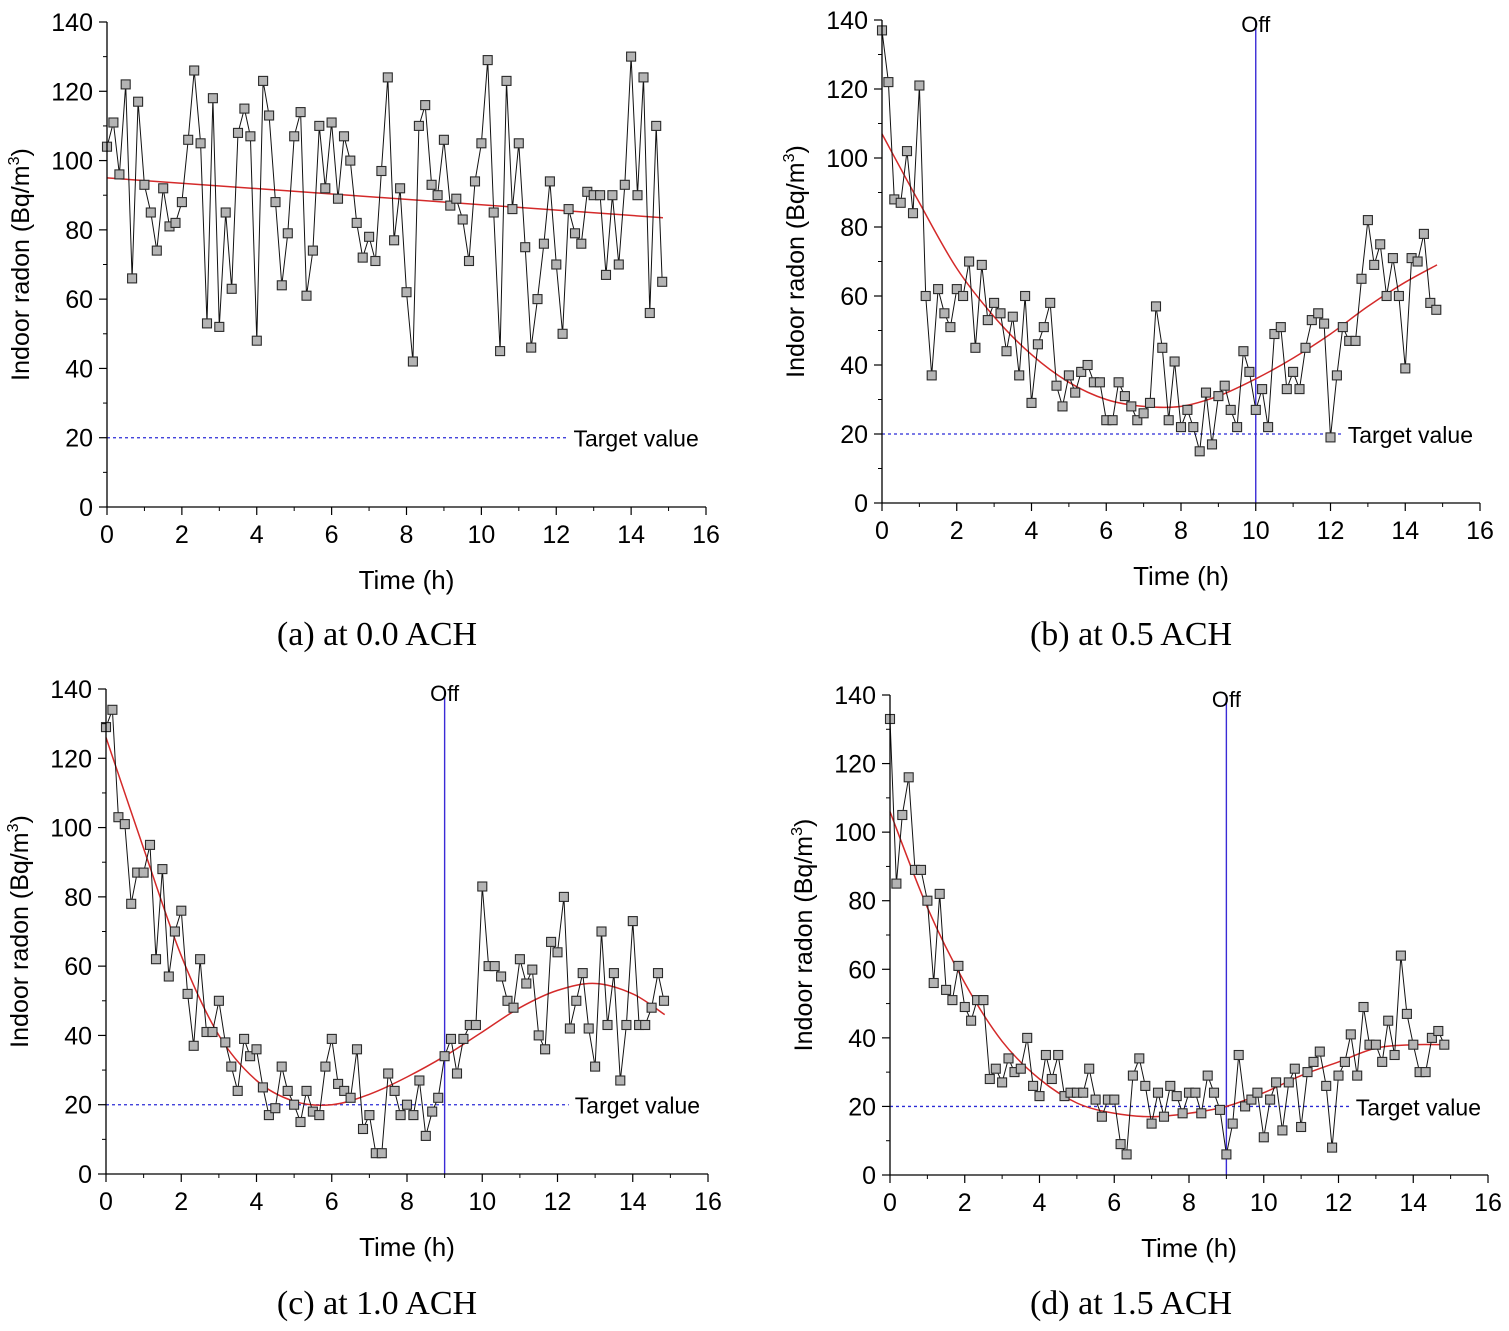 The width and height of the screenshot is (1509, 1331). Describe the element at coordinates (1413, 1203) in the screenshot. I see `x-tick-label: 14` at that location.